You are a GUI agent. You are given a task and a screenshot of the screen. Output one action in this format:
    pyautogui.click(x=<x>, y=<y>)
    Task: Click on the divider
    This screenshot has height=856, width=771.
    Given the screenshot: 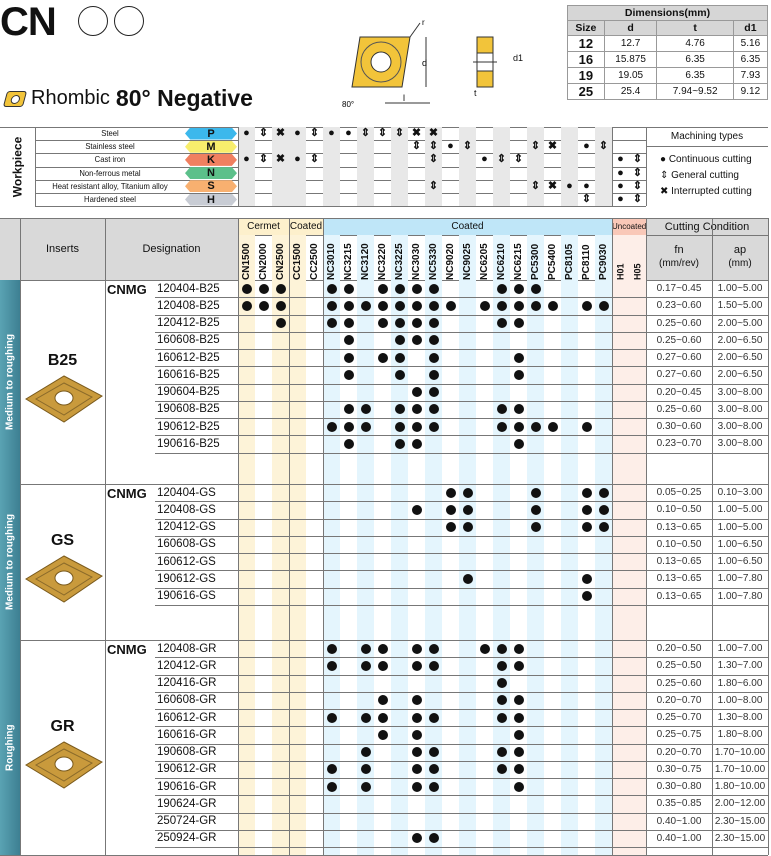 What is the action you would take?
    pyautogui.click(x=384, y=218)
    